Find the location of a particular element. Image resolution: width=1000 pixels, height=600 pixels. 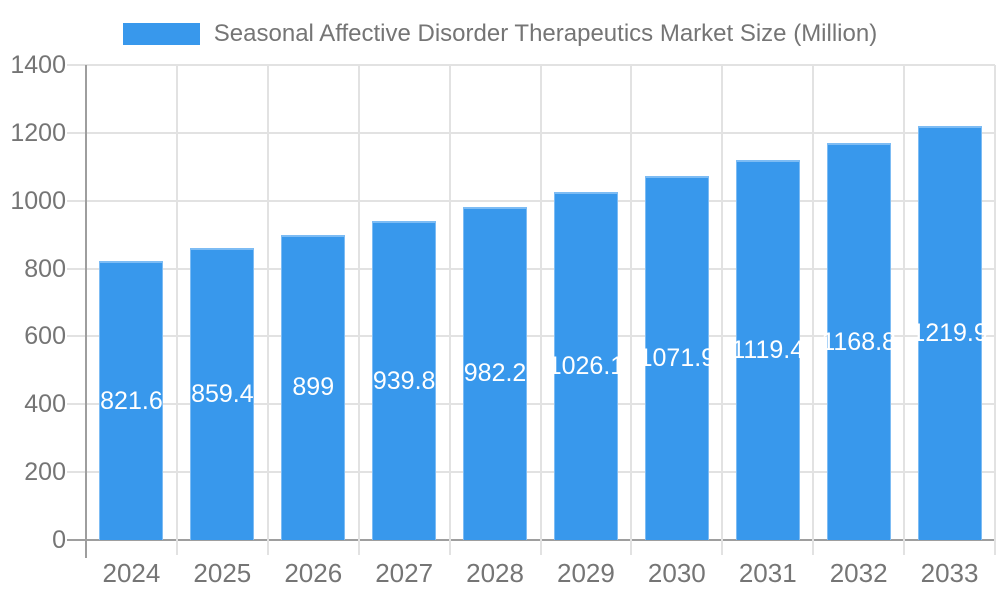

bar-value-label: 939.8 is located at coordinates (404, 380).